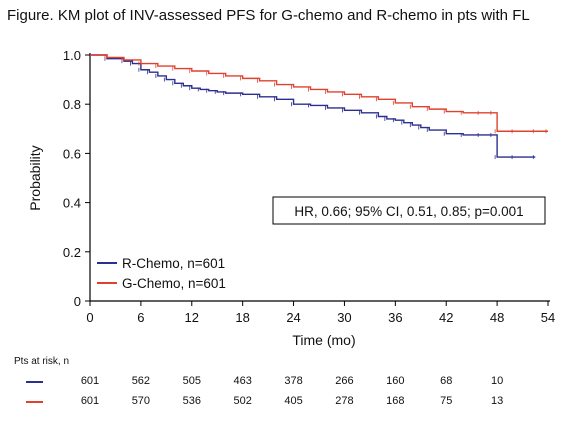 This screenshot has height=430, width=578. What do you see at coordinates (293, 381) in the screenshot?
I see `risk-cell: 378` at bounding box center [293, 381].